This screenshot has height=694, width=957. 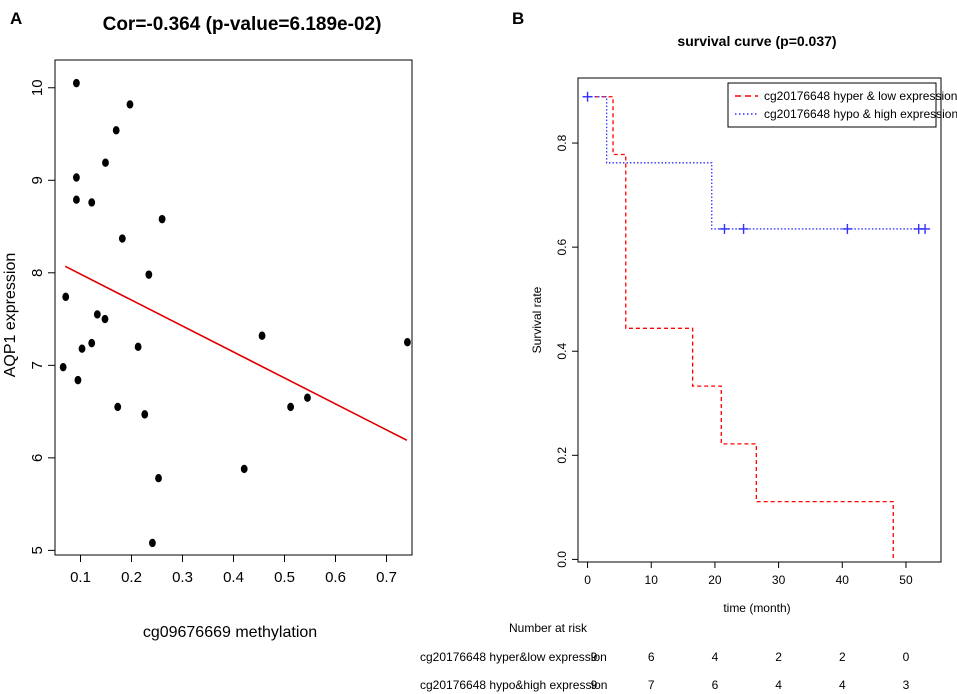 What do you see at coordinates (715, 580) in the screenshot?
I see `survival-x-tick-label: 20` at bounding box center [715, 580].